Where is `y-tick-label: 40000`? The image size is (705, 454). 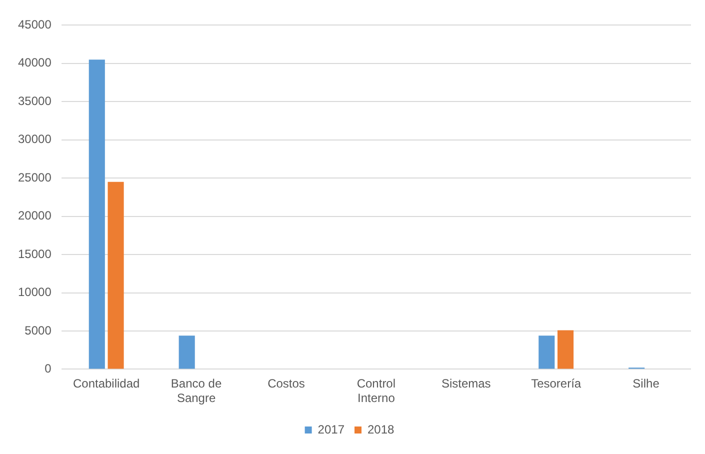 y-tick-label: 40000 is located at coordinates (35, 63).